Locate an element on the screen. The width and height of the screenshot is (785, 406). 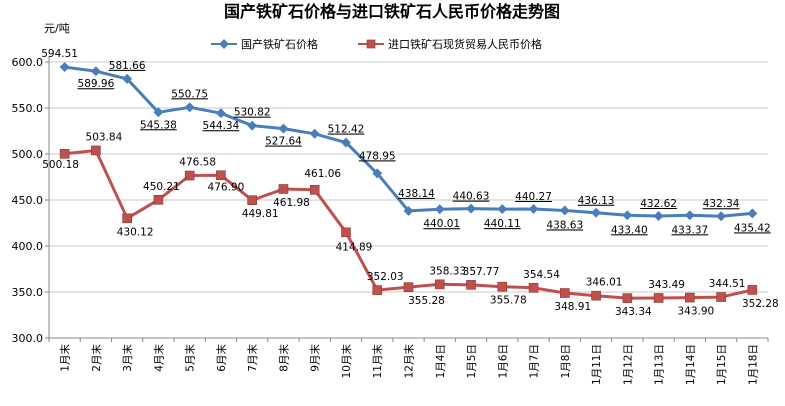
legend: 国产铁矿石价格 进口铁矿石现货贸易人民币价格 is located at coordinates (376, 44).